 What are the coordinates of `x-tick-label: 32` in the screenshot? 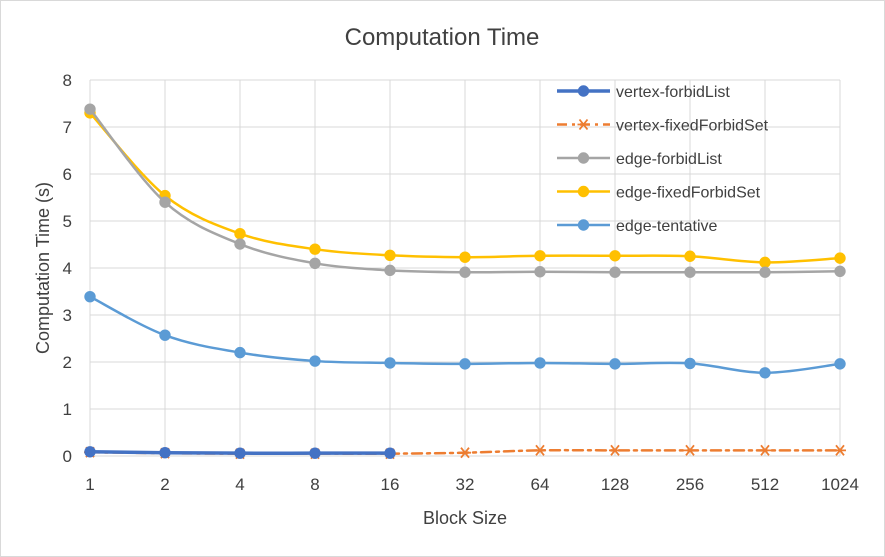 It's located at (465, 484).